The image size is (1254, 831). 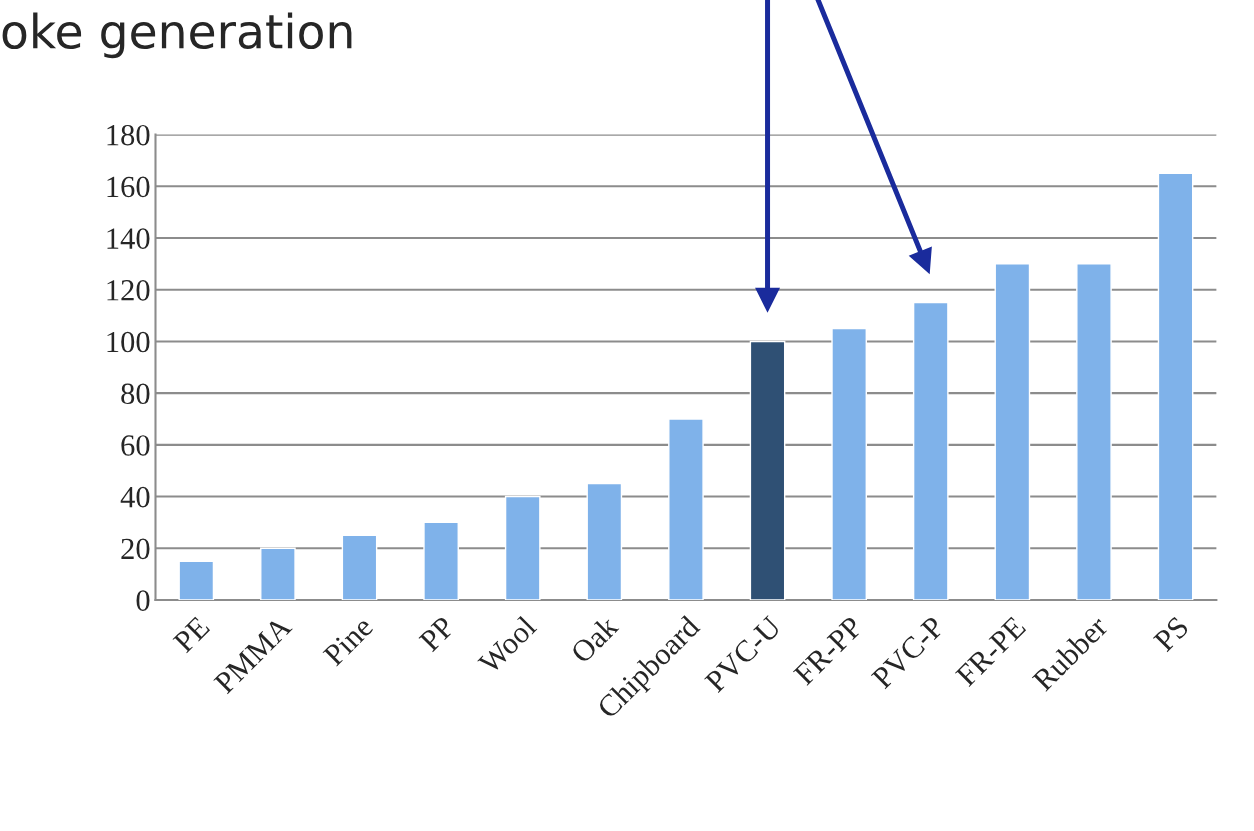 What do you see at coordinates (177, 35) in the screenshot?
I see `chart-title: oke generation` at bounding box center [177, 35].